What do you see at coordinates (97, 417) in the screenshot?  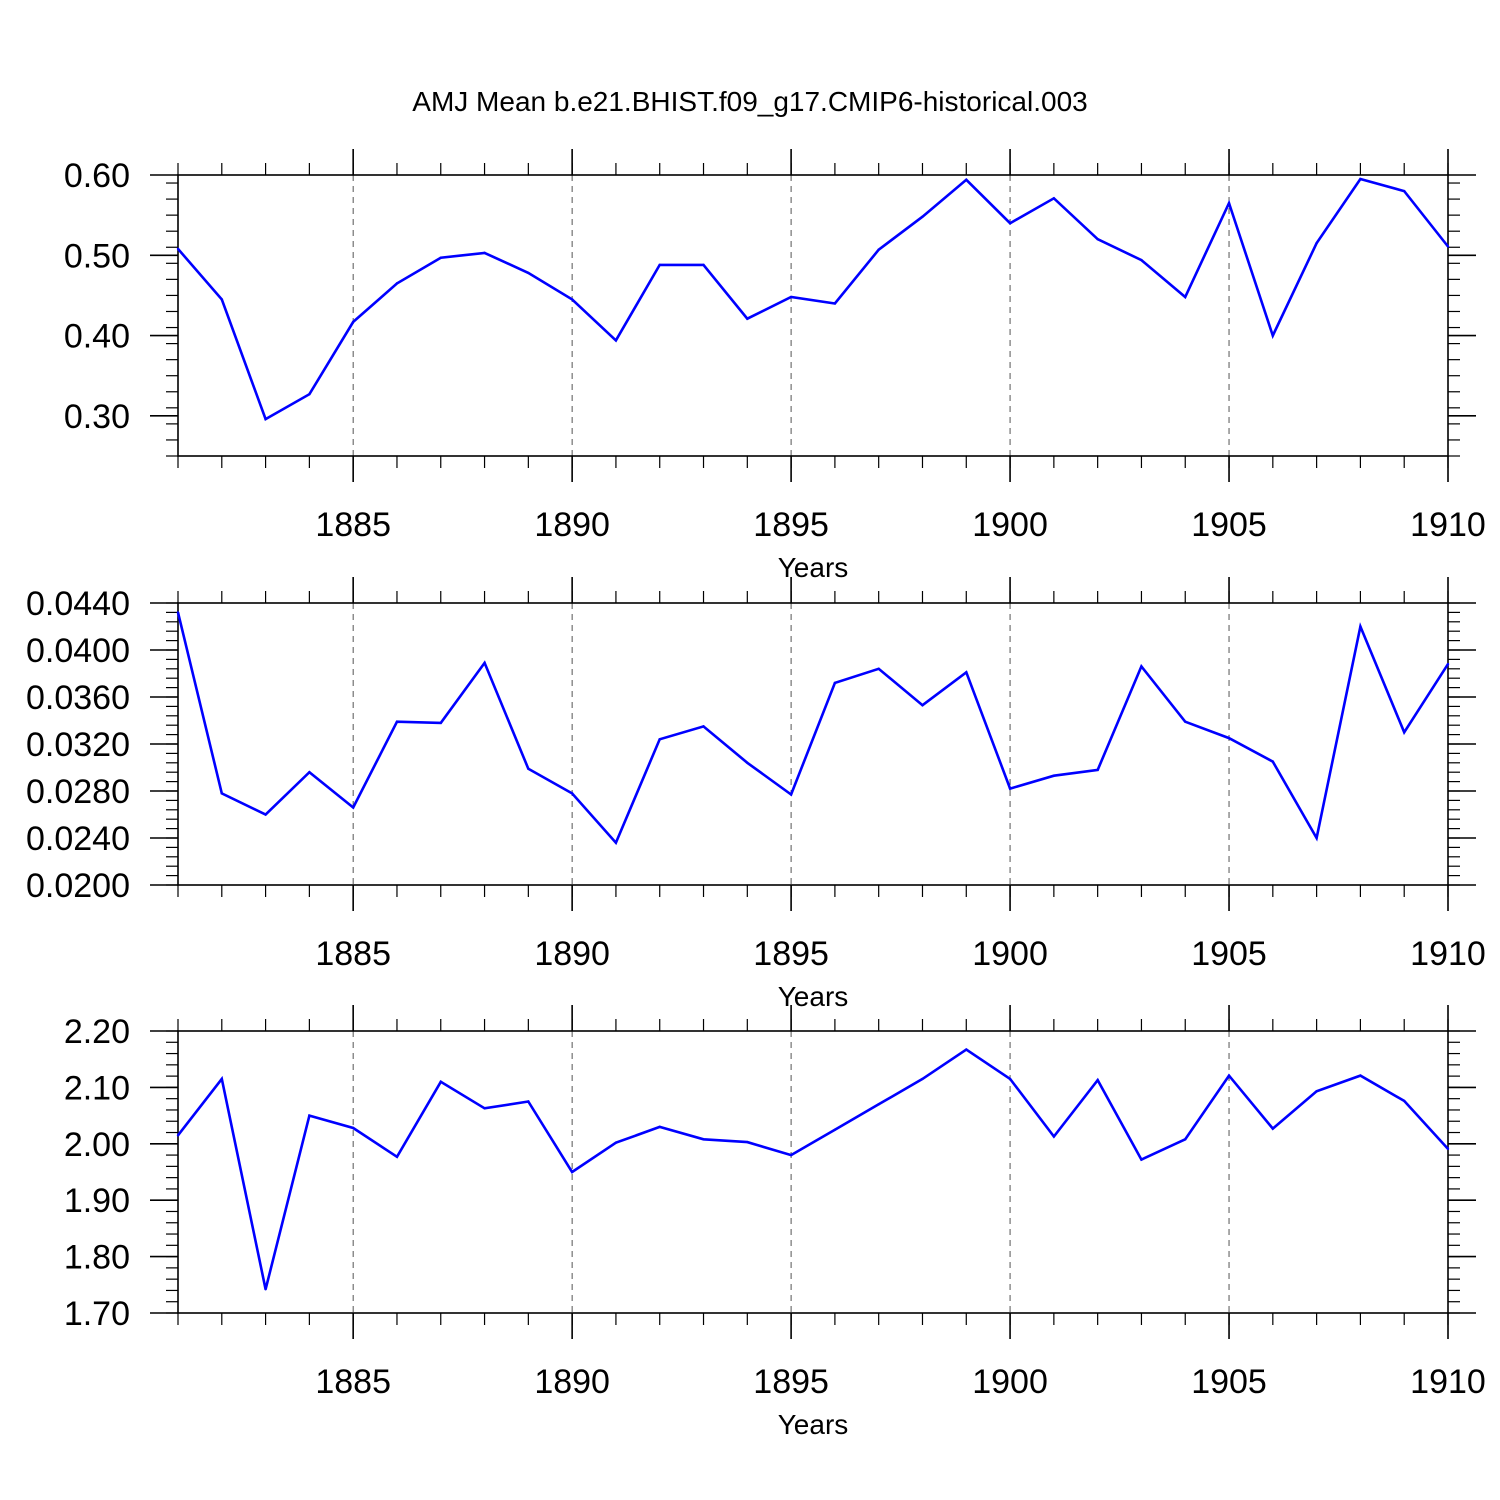 I see `y-tick-label: 0.30` at bounding box center [97, 417].